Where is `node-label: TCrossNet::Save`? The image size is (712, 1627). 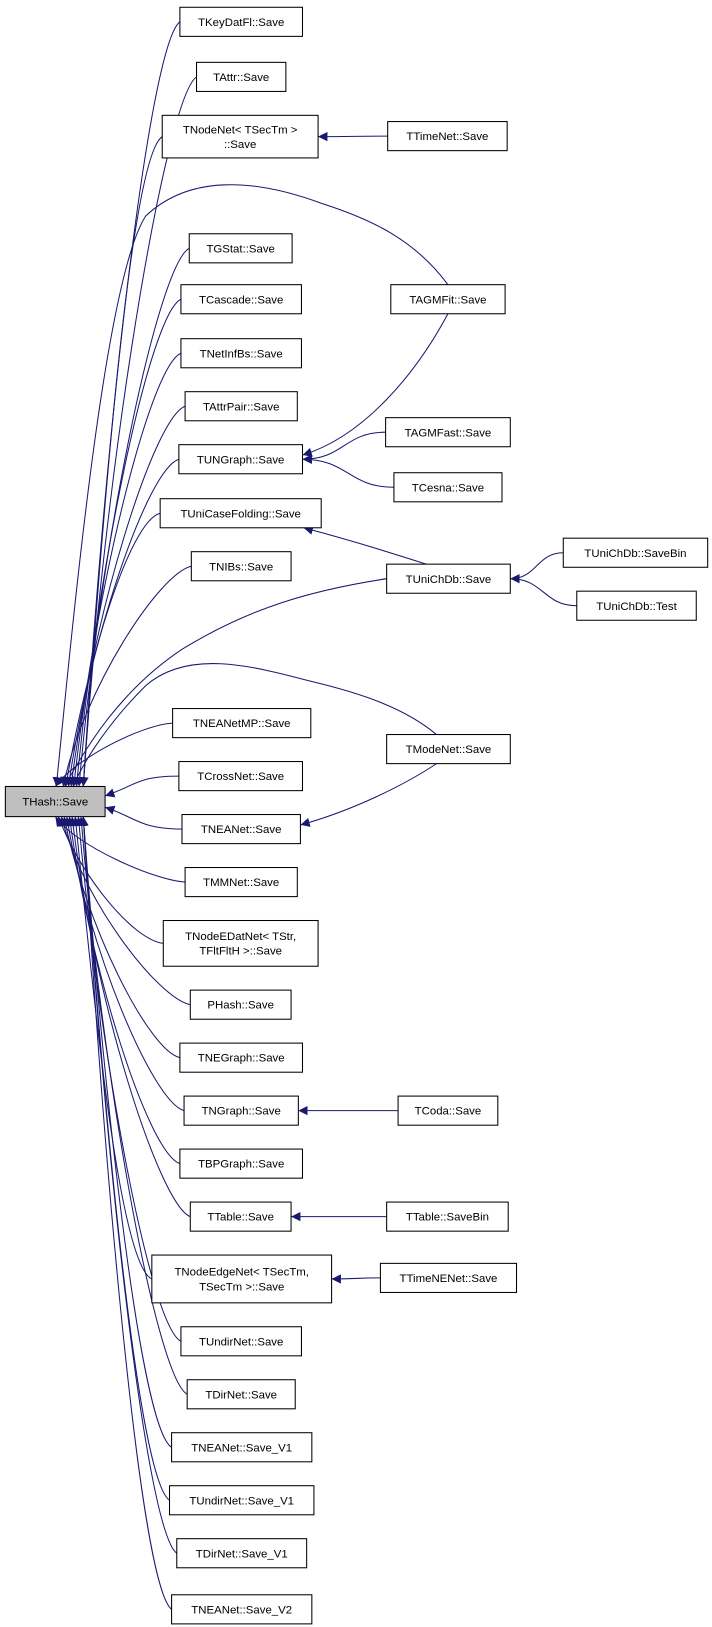 node-label: TCrossNet::Save is located at coordinates (240, 777).